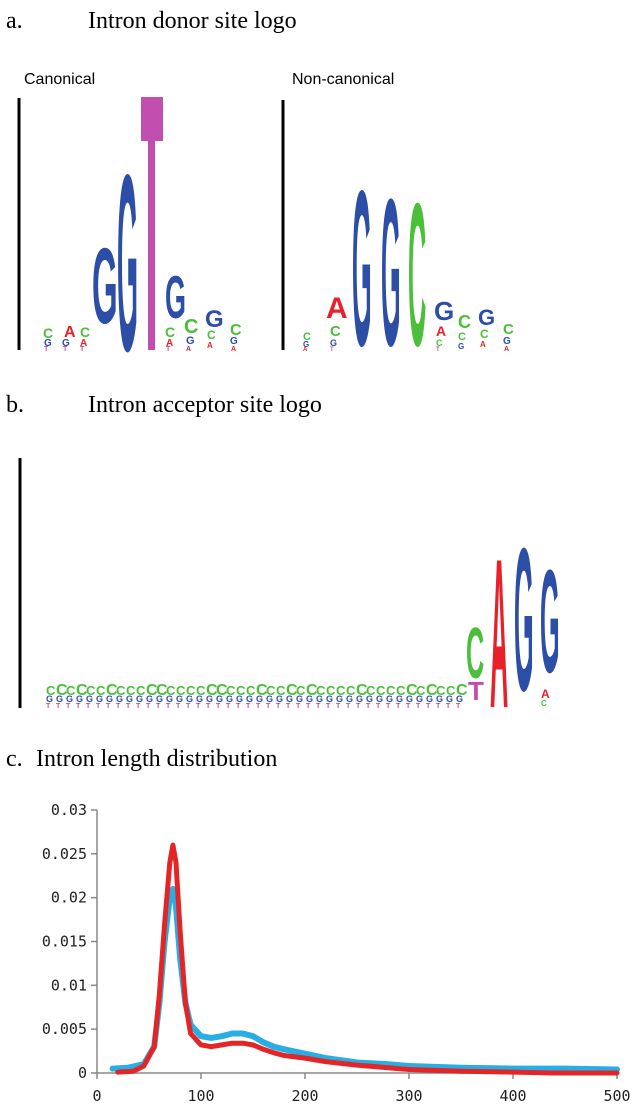  Describe the element at coordinates (64, 942) in the screenshot. I see `y-tick-label: 0.015` at that location.